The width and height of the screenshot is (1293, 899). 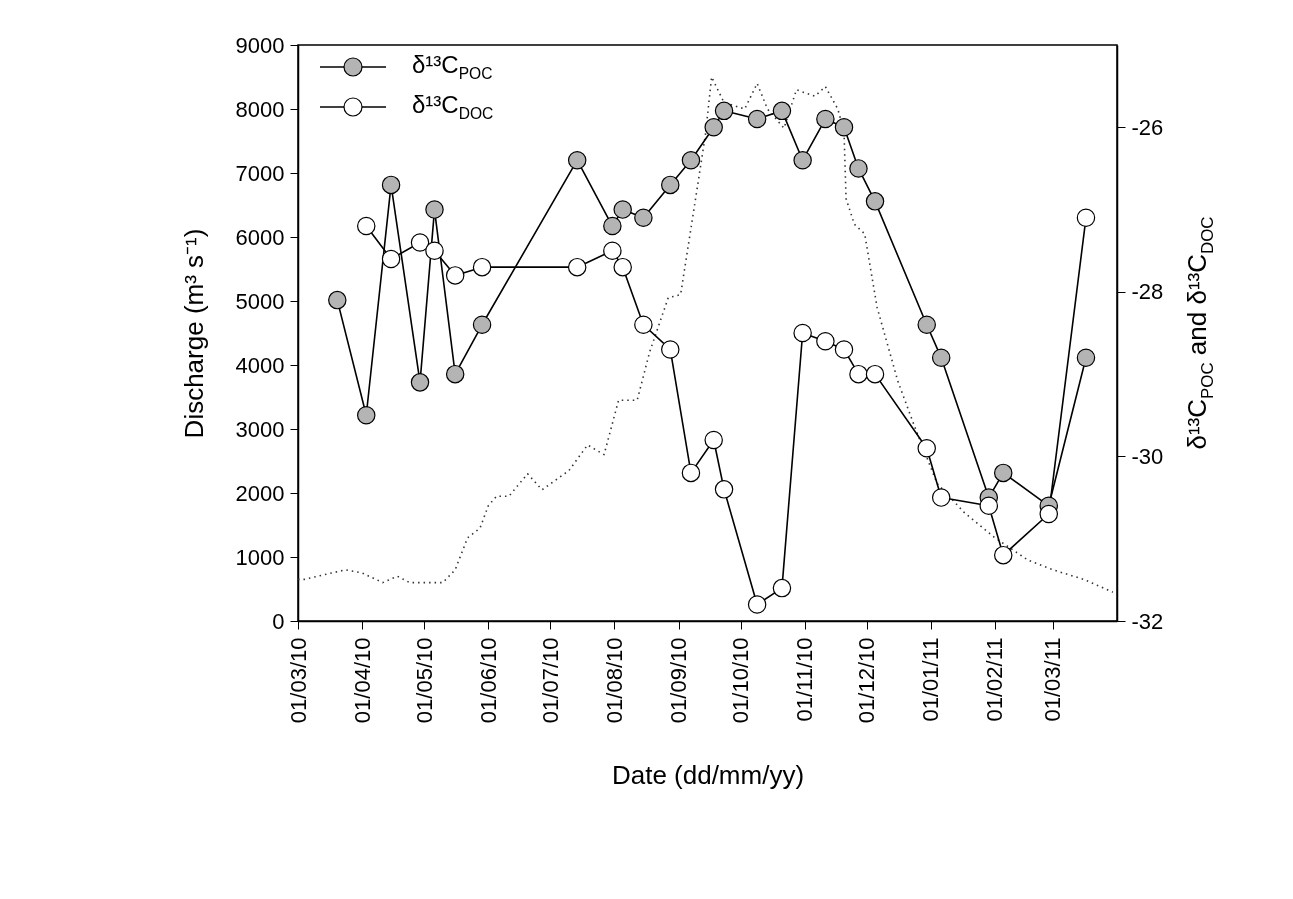 What do you see at coordinates (260, 109) in the screenshot?
I see `y-tick-label: 8000` at bounding box center [260, 109].